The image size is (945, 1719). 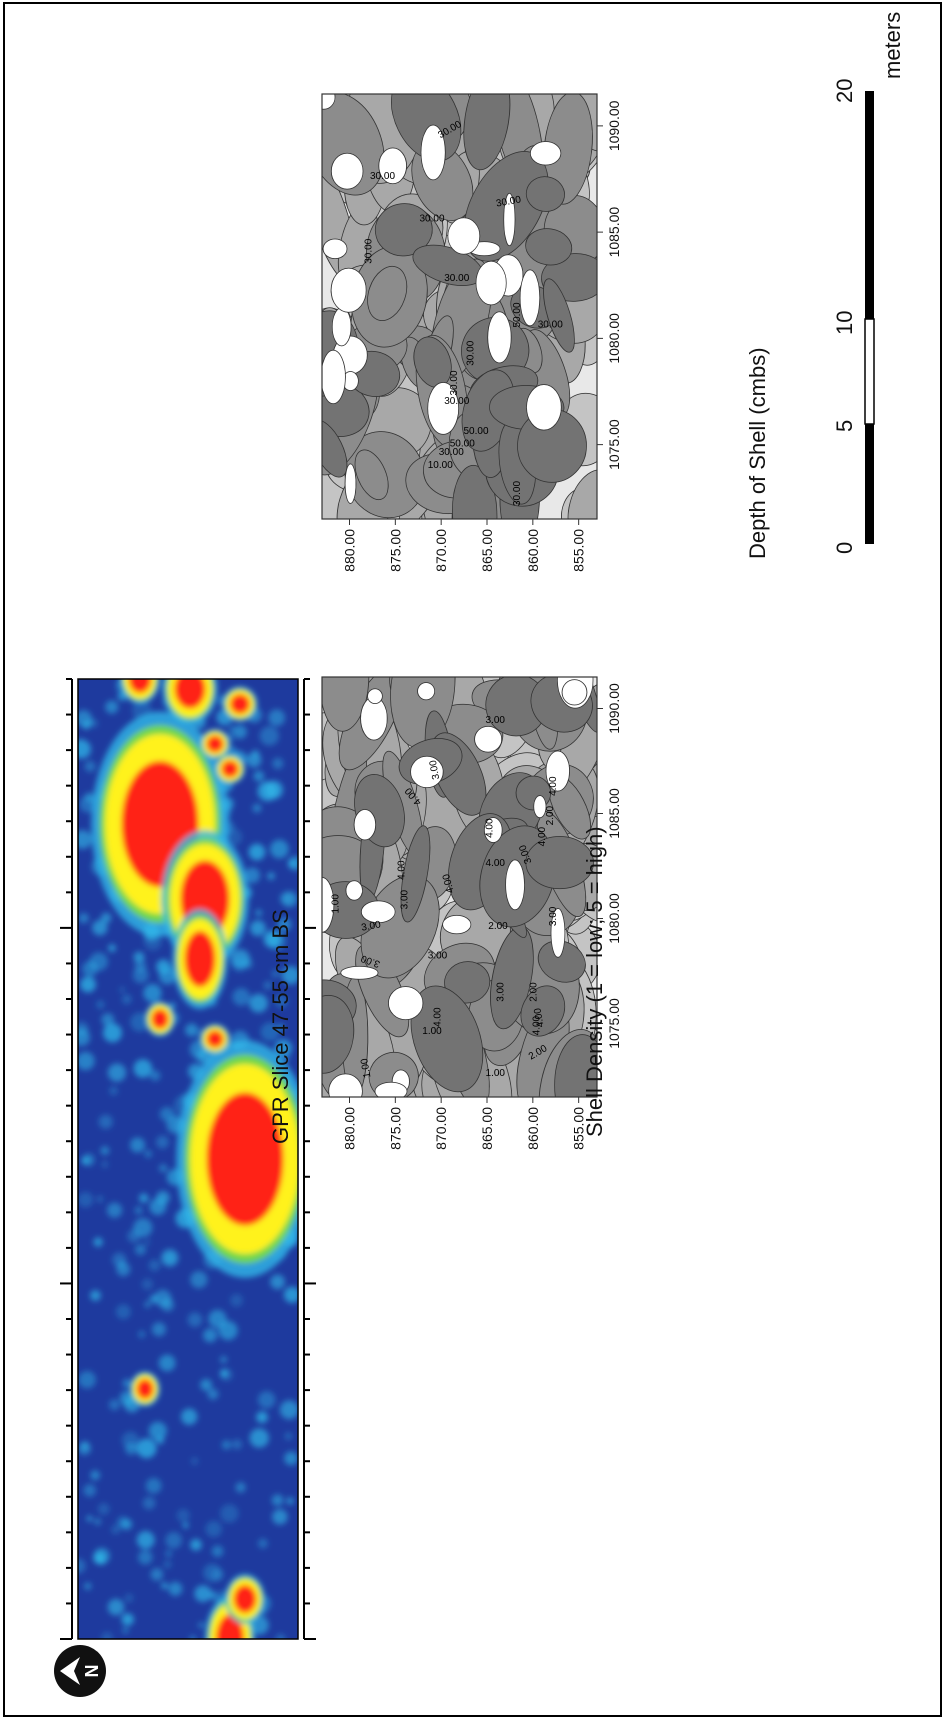 What do you see at coordinates (614, 708) in the screenshot?
I see `density-x-tick-label: 1090.00` at bounding box center [614, 708].